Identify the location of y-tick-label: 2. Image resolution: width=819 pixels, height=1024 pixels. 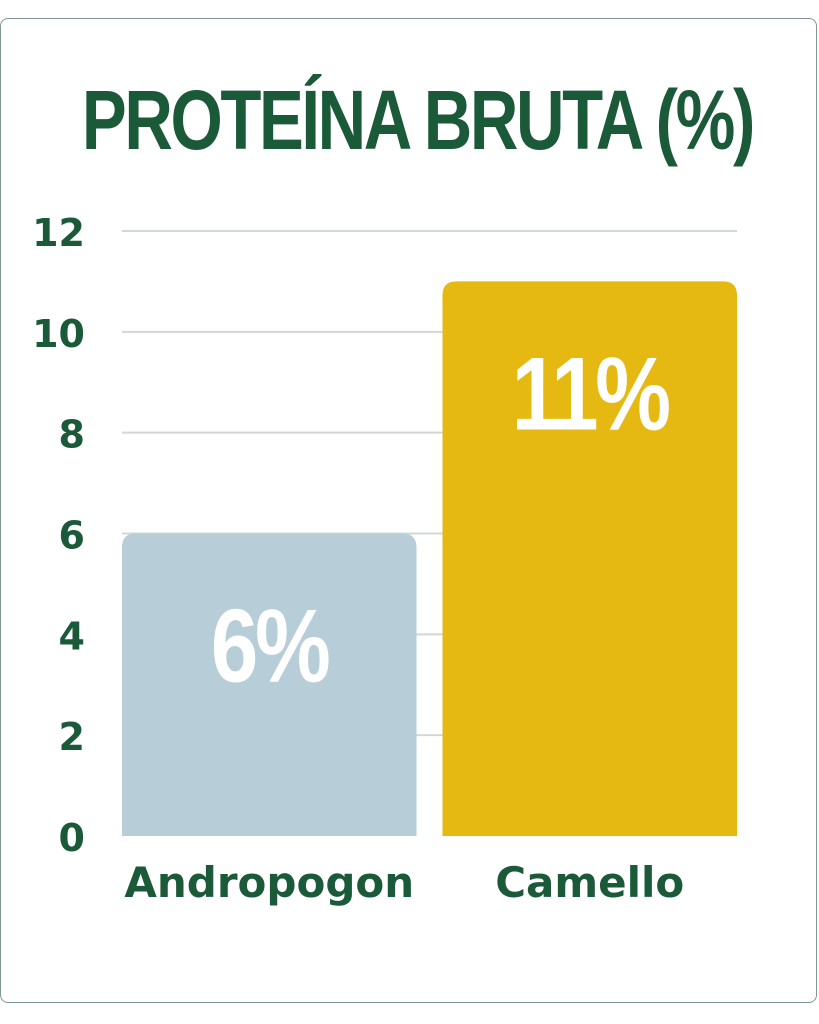
(72, 737).